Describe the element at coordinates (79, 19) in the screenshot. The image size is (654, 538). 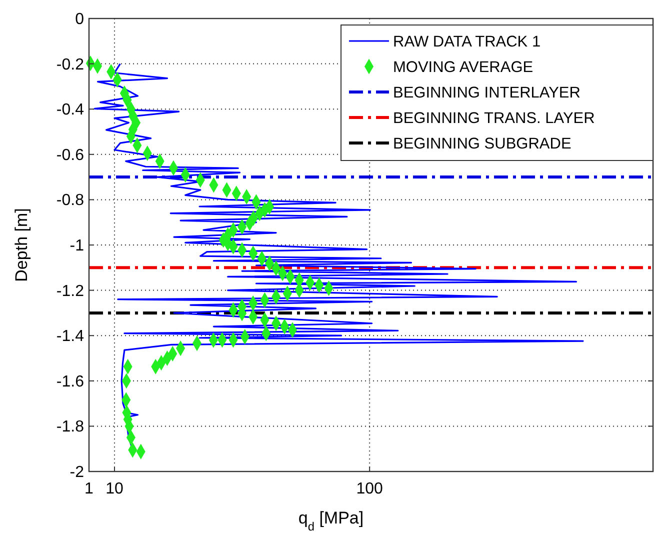
I see `y-tick-label: 0` at that location.